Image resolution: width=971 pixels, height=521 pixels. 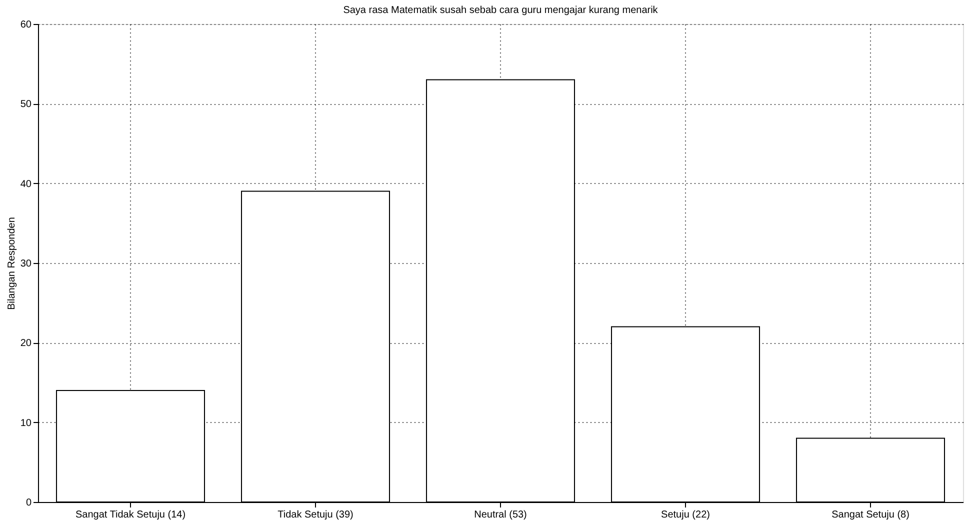 I want to click on x-tick-label: Tidak Setuju (39), so click(x=316, y=515).